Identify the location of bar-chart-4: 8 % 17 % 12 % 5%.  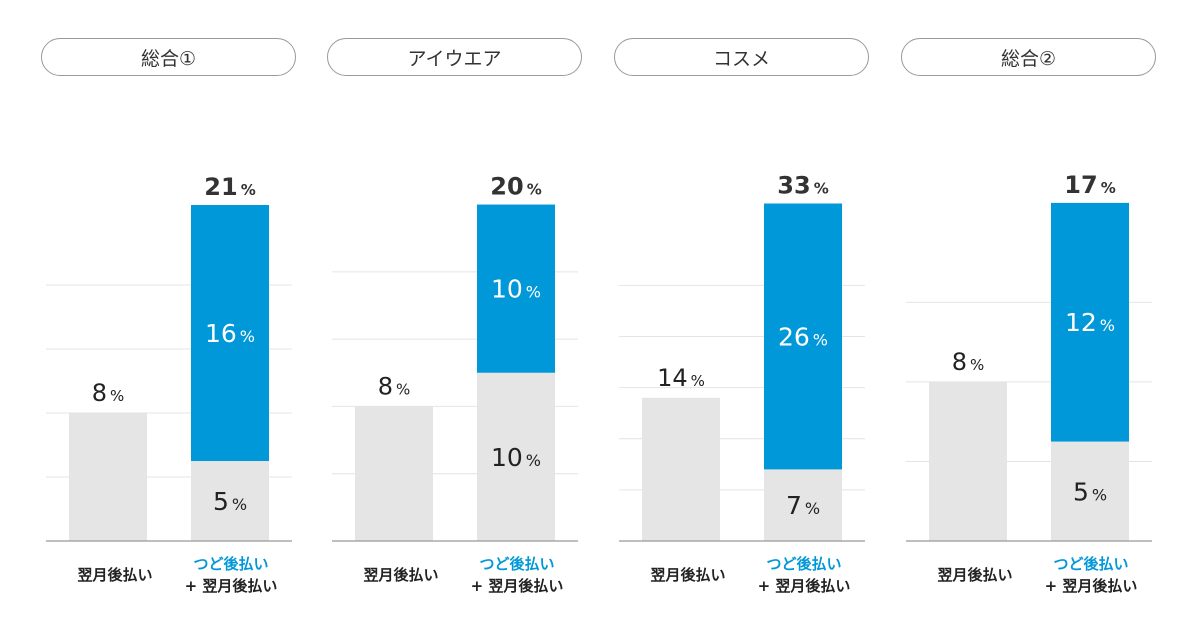
(1029, 356).